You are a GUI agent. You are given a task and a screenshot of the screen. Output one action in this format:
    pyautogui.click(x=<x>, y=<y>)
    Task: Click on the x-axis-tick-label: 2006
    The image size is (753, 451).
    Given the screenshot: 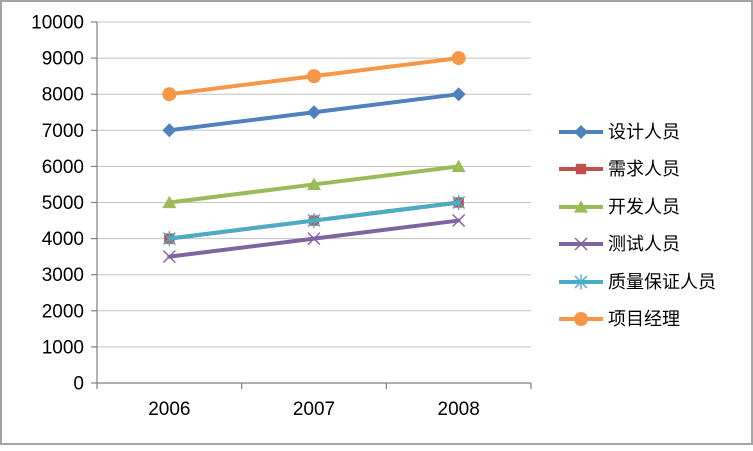 What is the action you would take?
    pyautogui.click(x=169, y=409)
    